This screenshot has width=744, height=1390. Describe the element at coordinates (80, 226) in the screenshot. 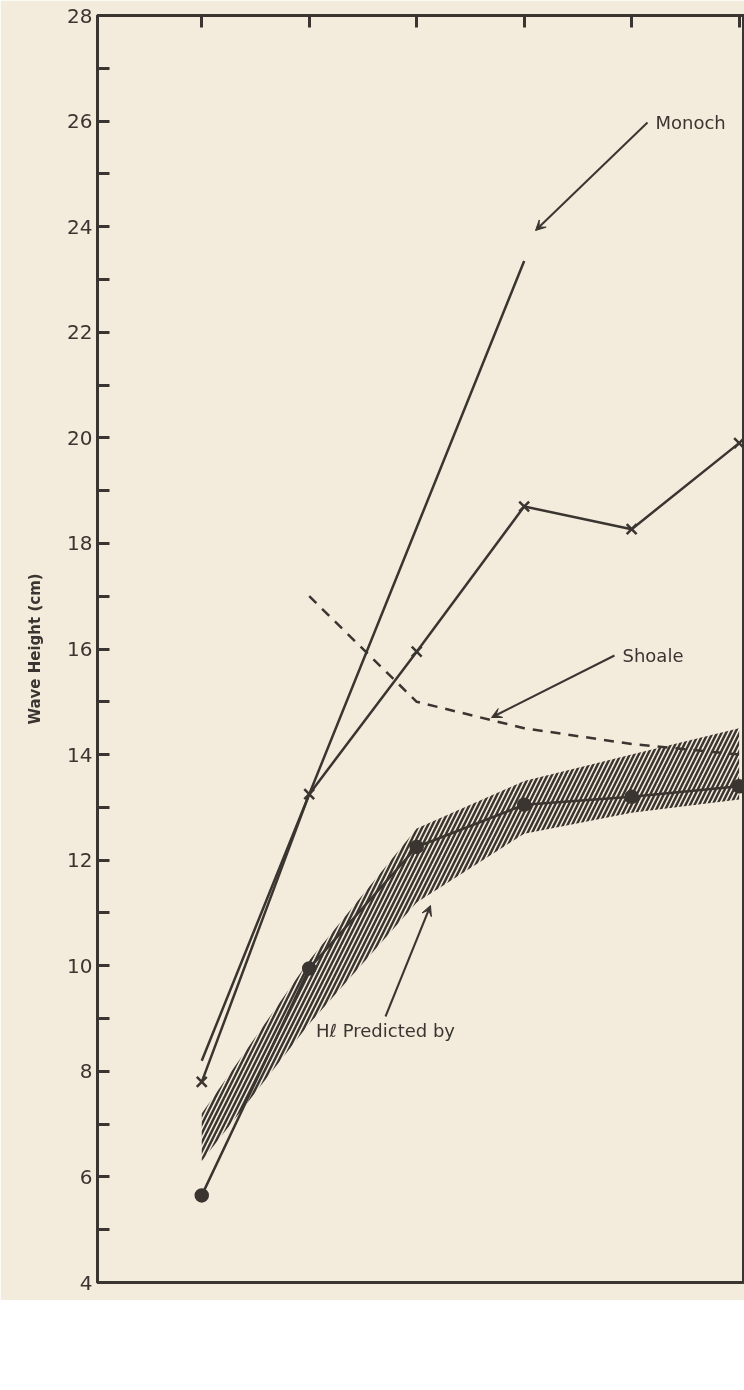

I see `y-tick-label: 24` at that location.